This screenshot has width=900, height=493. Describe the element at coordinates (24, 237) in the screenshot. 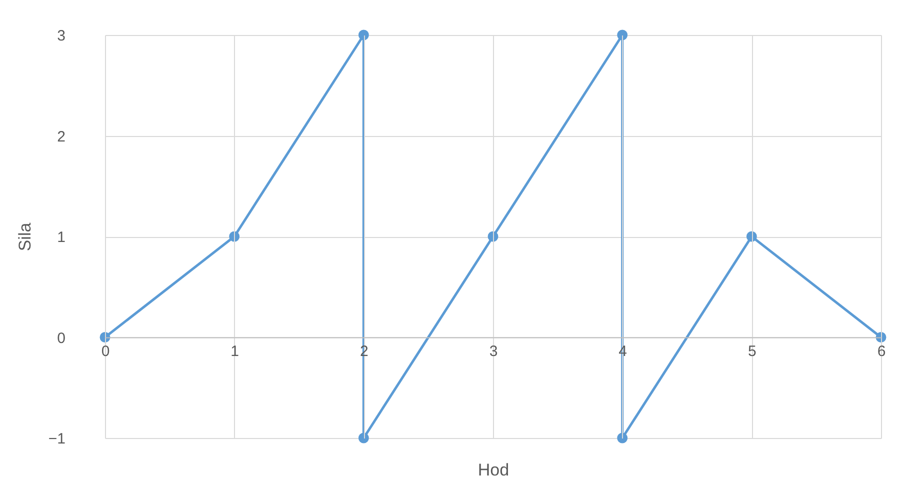

I see `y-axis-title: Sila` at that location.